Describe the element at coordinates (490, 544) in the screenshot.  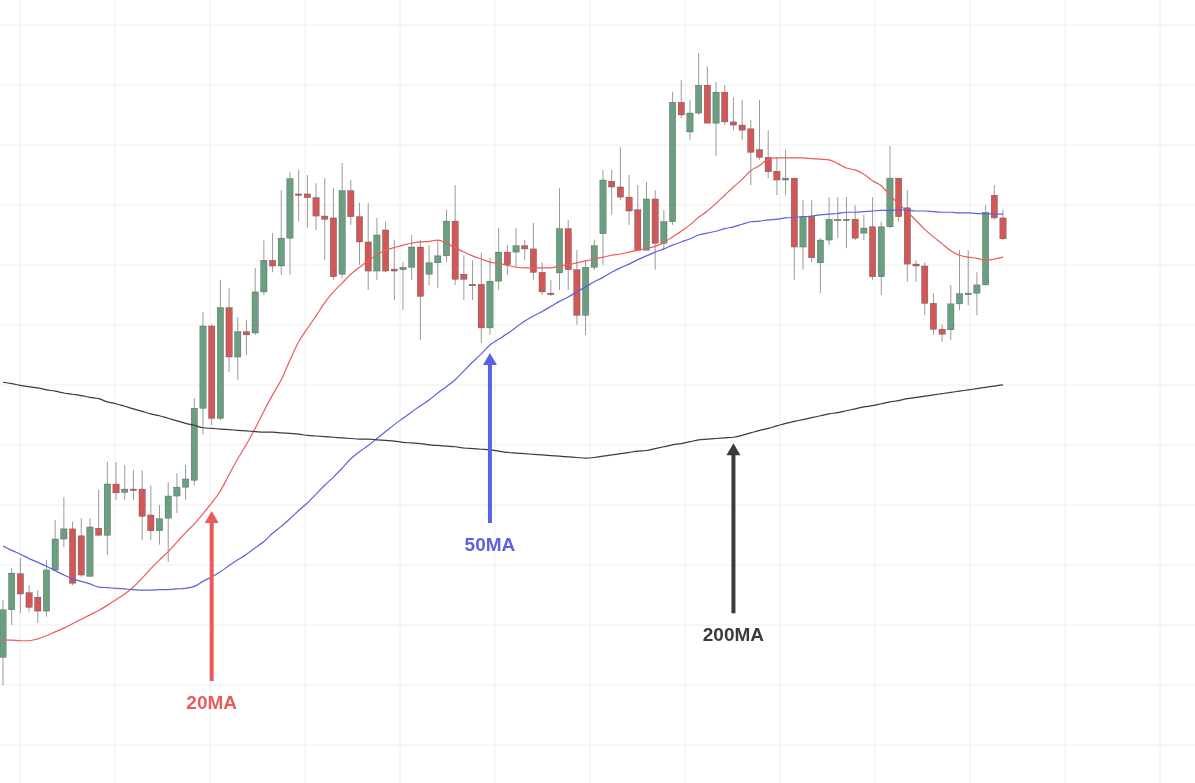
I see `text: 50MA` at that location.